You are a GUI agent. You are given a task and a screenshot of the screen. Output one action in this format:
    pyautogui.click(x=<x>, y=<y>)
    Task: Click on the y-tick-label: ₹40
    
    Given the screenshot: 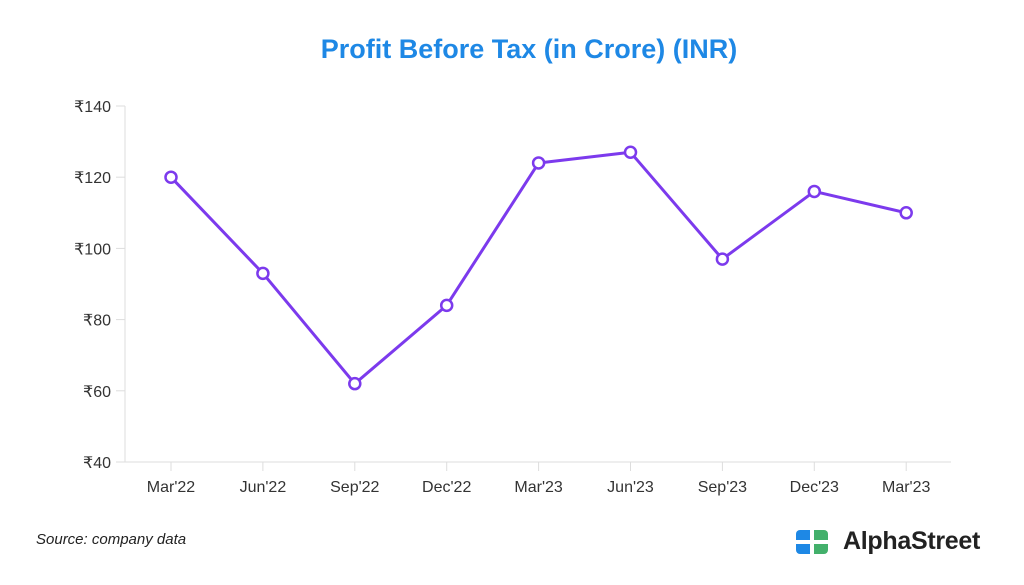 What is the action you would take?
    pyautogui.click(x=97, y=463)
    